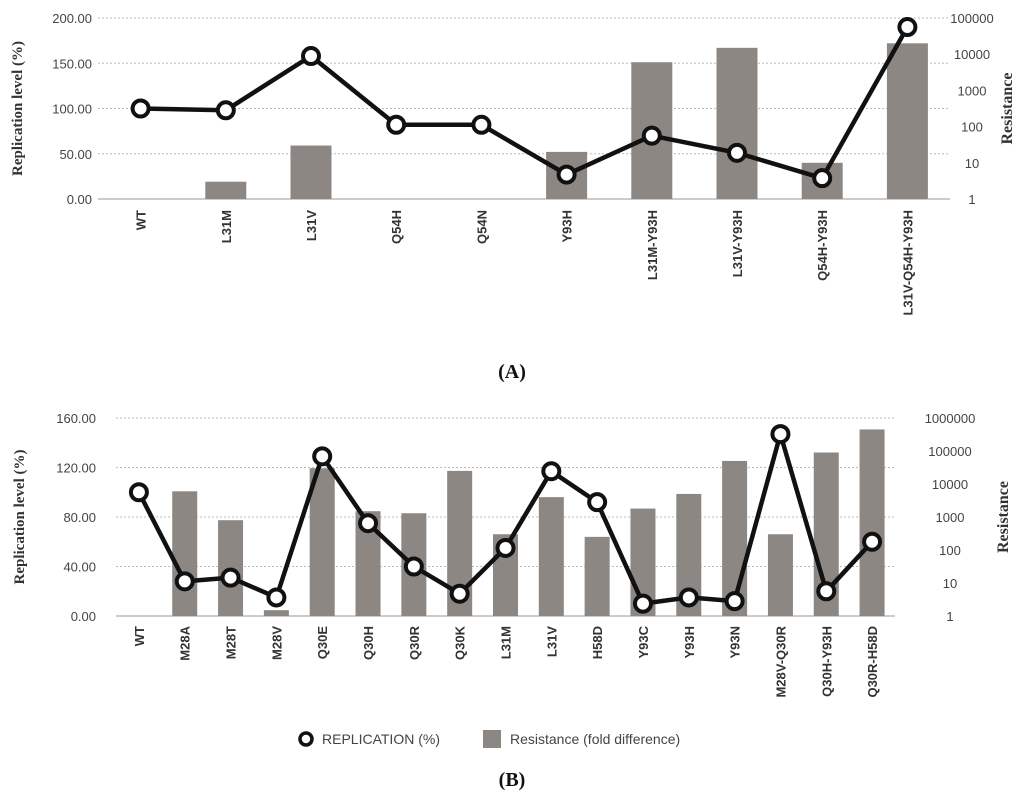  What do you see at coordinates (512, 780) in the screenshot?
I see `panel-label: (B)` at bounding box center [512, 780].